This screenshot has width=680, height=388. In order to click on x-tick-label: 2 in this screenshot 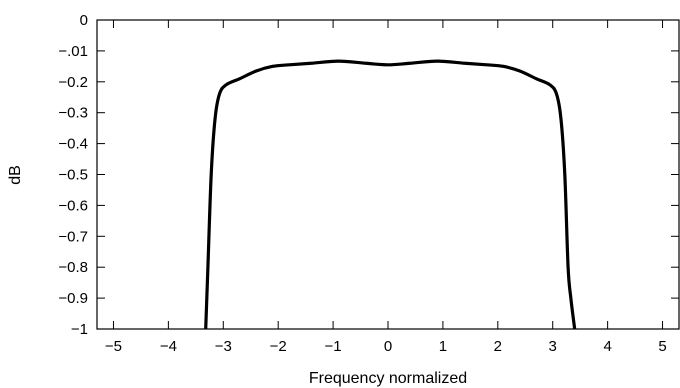, I will do `click(498, 346)`.